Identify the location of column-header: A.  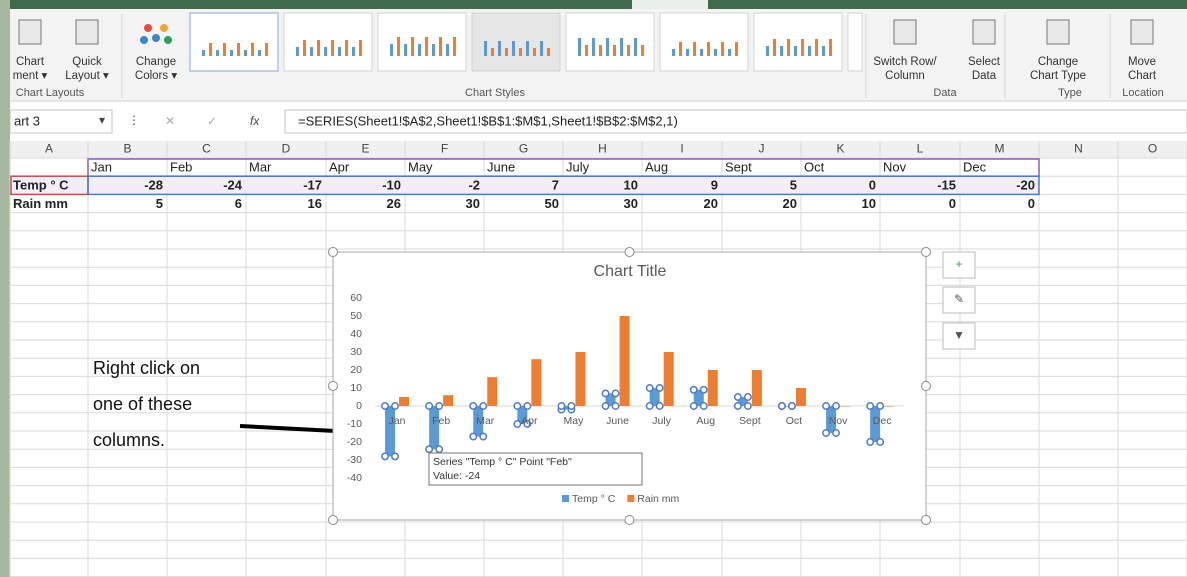
(49, 149).